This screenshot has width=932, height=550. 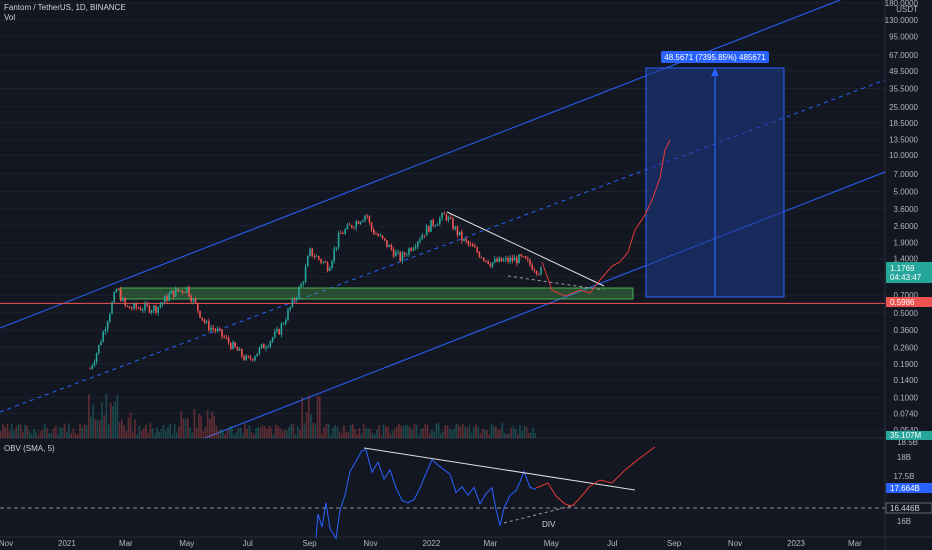 I want to click on obv-tick-label: 16B, so click(x=904, y=521).